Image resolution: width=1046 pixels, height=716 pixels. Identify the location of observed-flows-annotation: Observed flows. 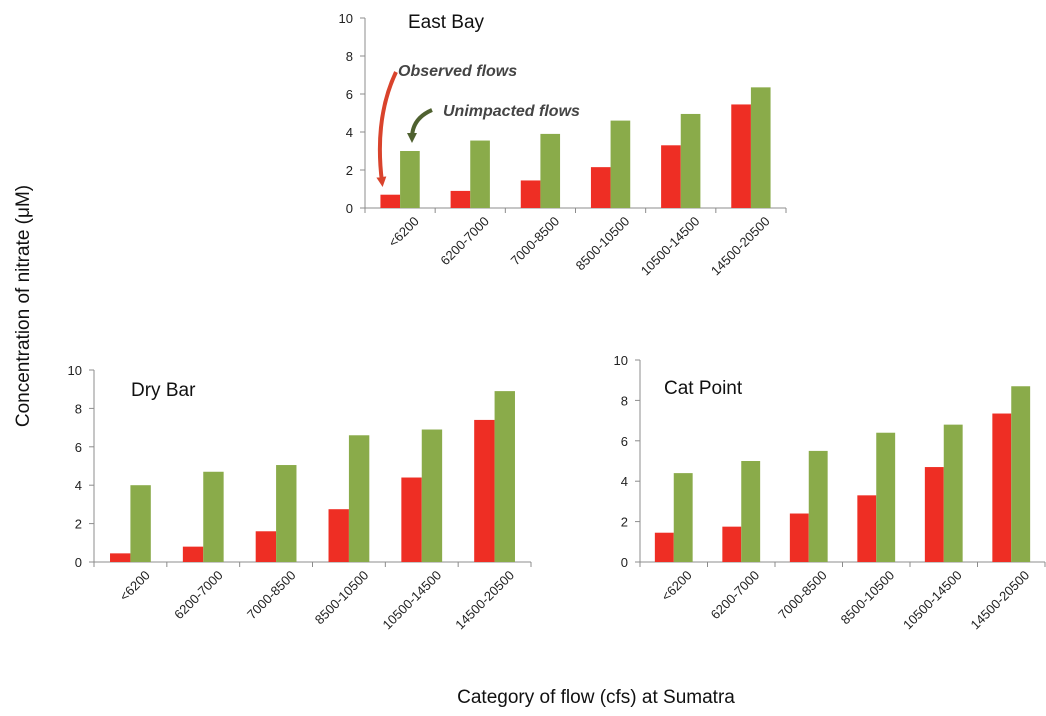
(457, 71).